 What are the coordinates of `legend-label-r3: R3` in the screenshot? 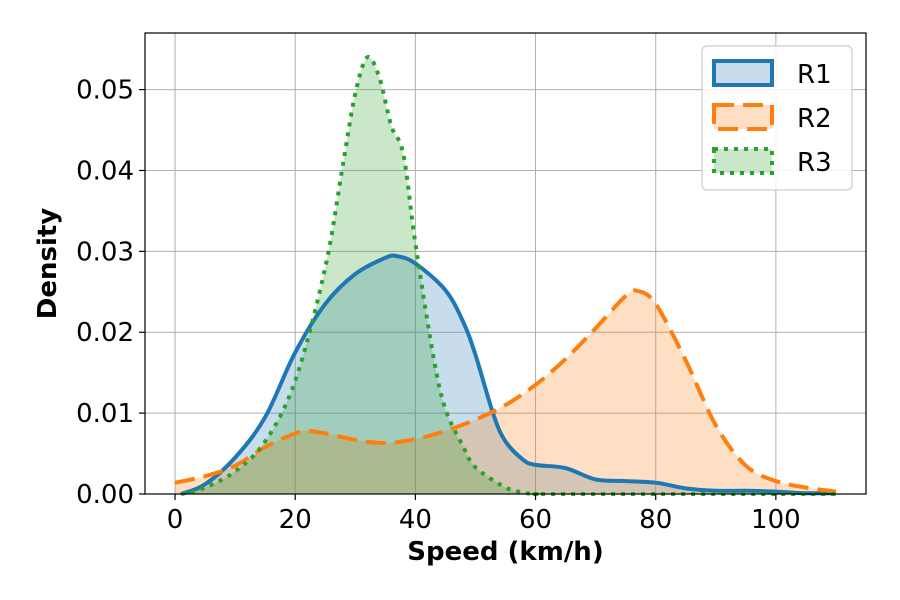 It's located at (814, 163).